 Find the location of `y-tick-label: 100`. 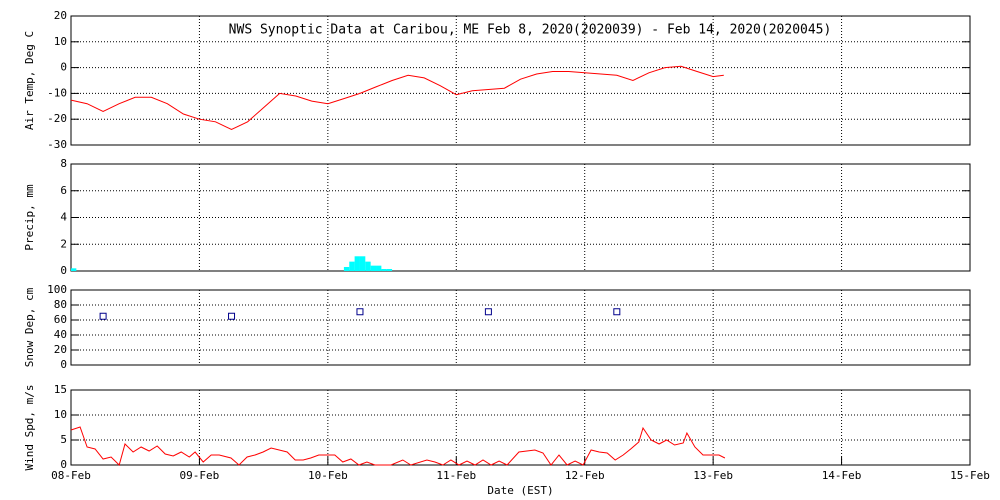

y-tick-label: 100 is located at coordinates (57, 289).